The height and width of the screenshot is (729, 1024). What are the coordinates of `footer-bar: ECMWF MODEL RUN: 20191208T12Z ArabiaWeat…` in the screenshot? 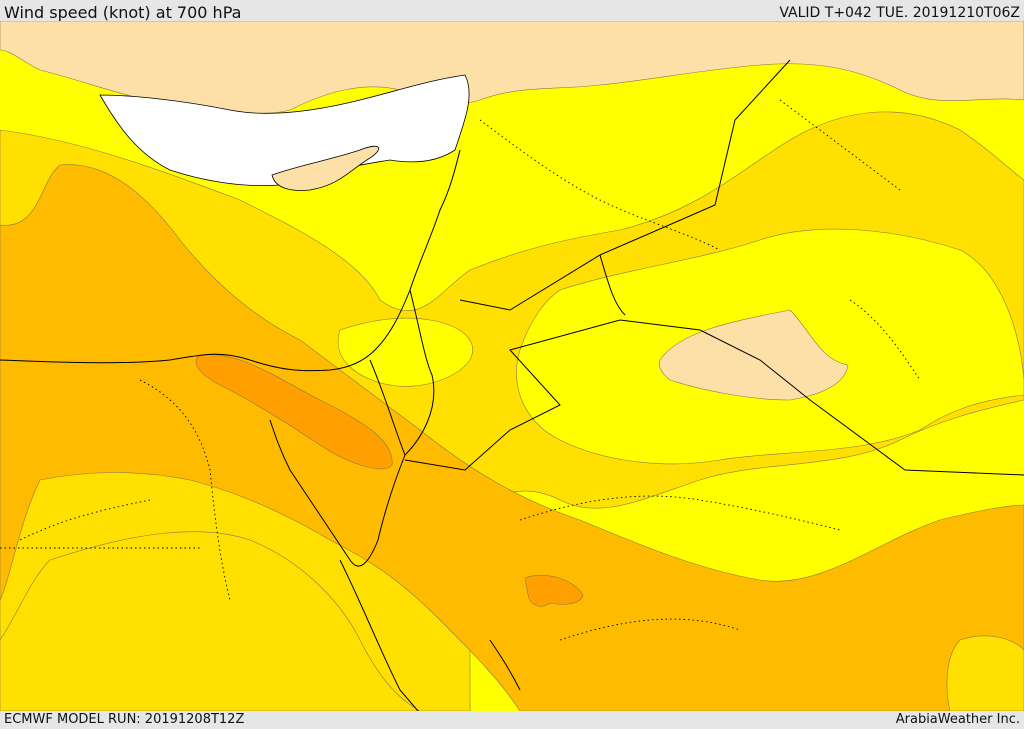 It's located at (512, 720).